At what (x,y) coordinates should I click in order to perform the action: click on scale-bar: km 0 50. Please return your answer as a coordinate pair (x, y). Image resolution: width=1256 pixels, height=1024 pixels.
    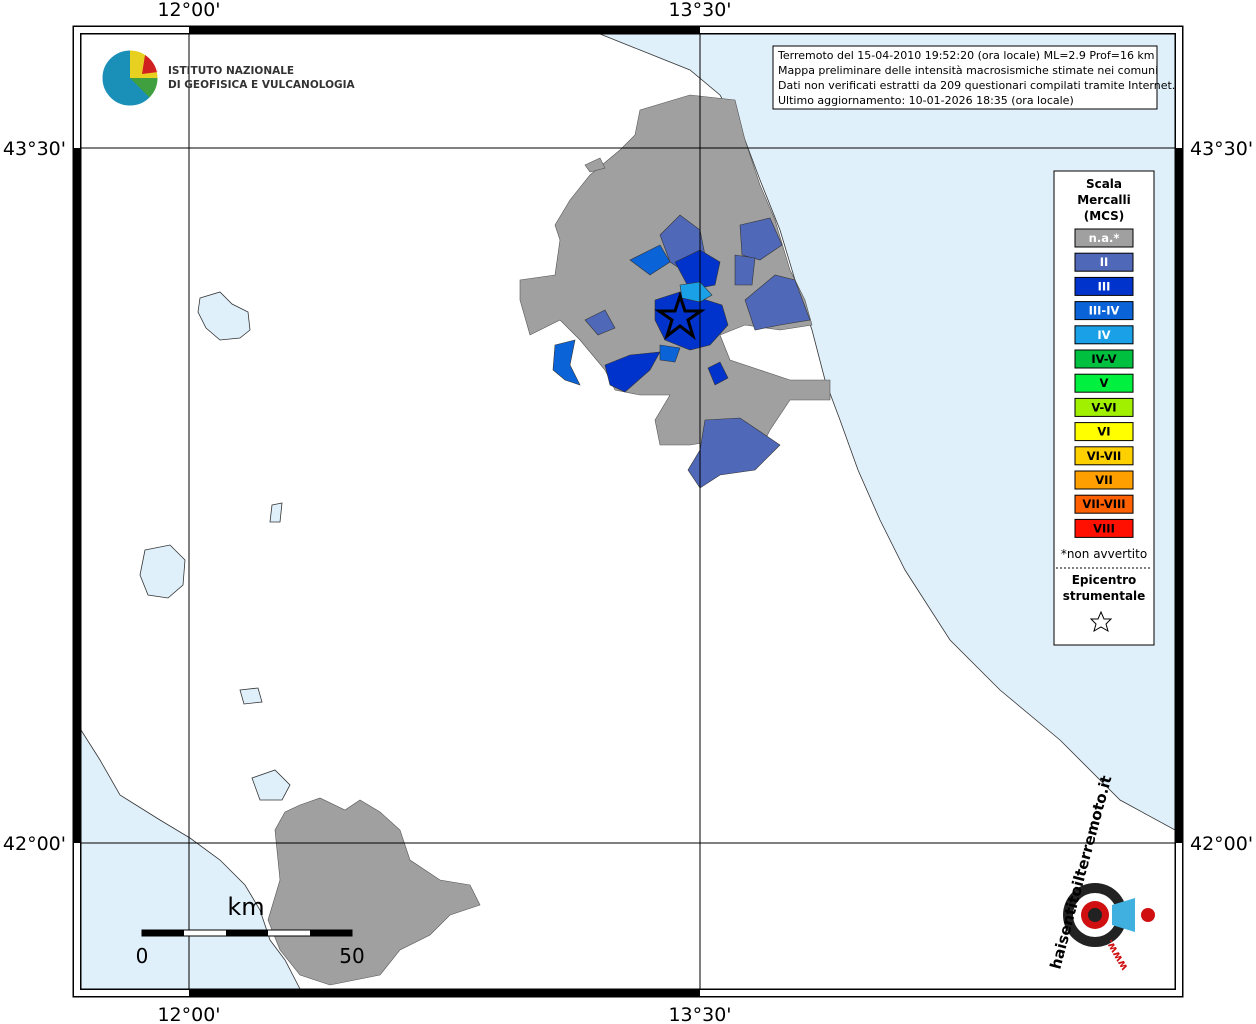
    Looking at the image, I should click on (250, 930).